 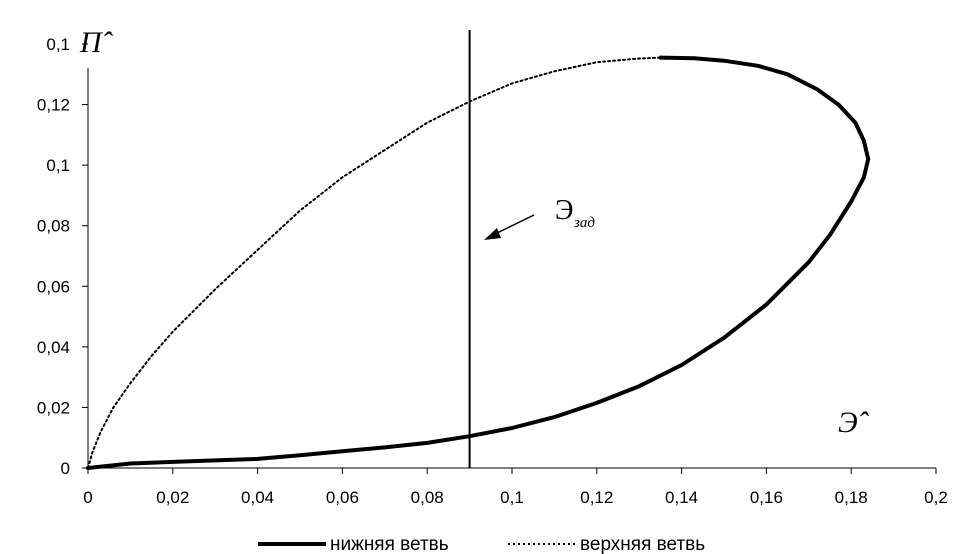 What do you see at coordinates (481, 544) in the screenshot?
I see `legend: нижняя ветвь верхняя ветвь` at bounding box center [481, 544].